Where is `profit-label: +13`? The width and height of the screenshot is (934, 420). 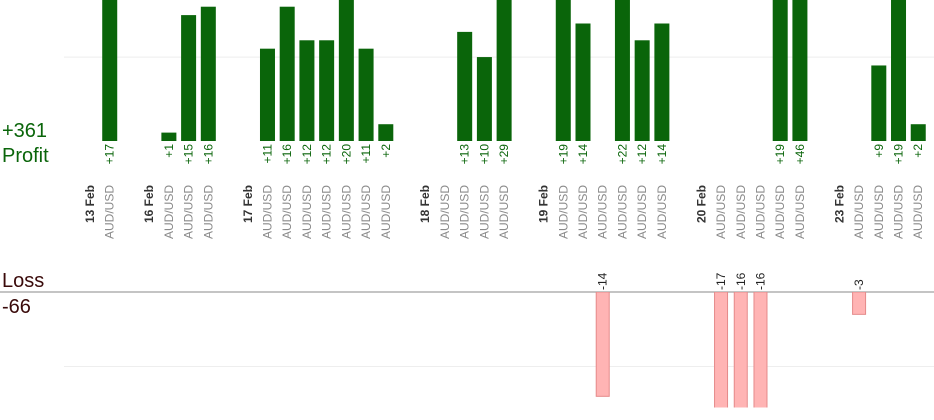 profit-label: +13 is located at coordinates (465, 154).